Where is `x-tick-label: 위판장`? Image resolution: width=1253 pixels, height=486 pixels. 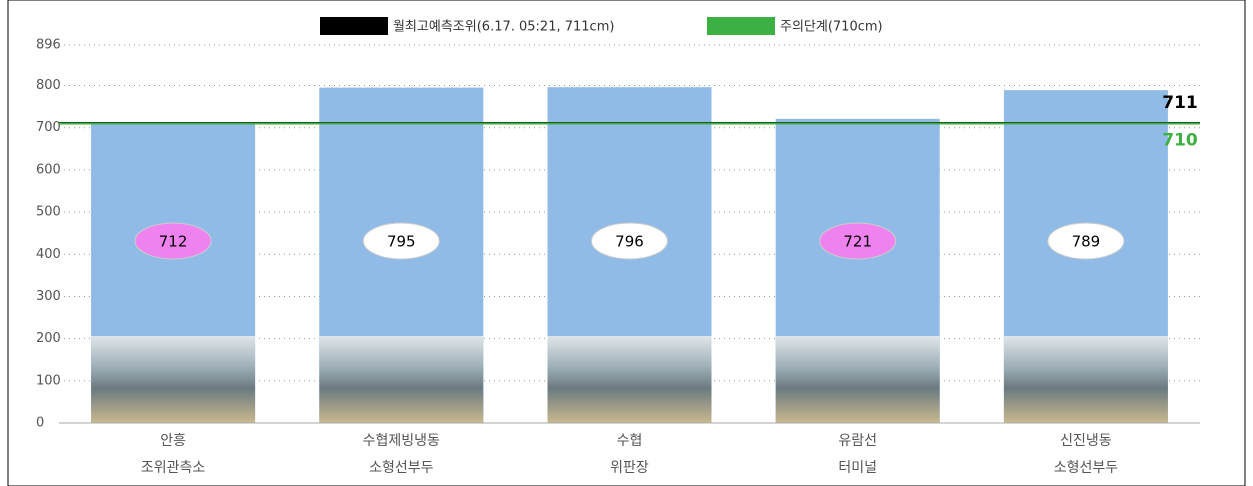
x-tick-label: 위판장 is located at coordinates (629, 468).